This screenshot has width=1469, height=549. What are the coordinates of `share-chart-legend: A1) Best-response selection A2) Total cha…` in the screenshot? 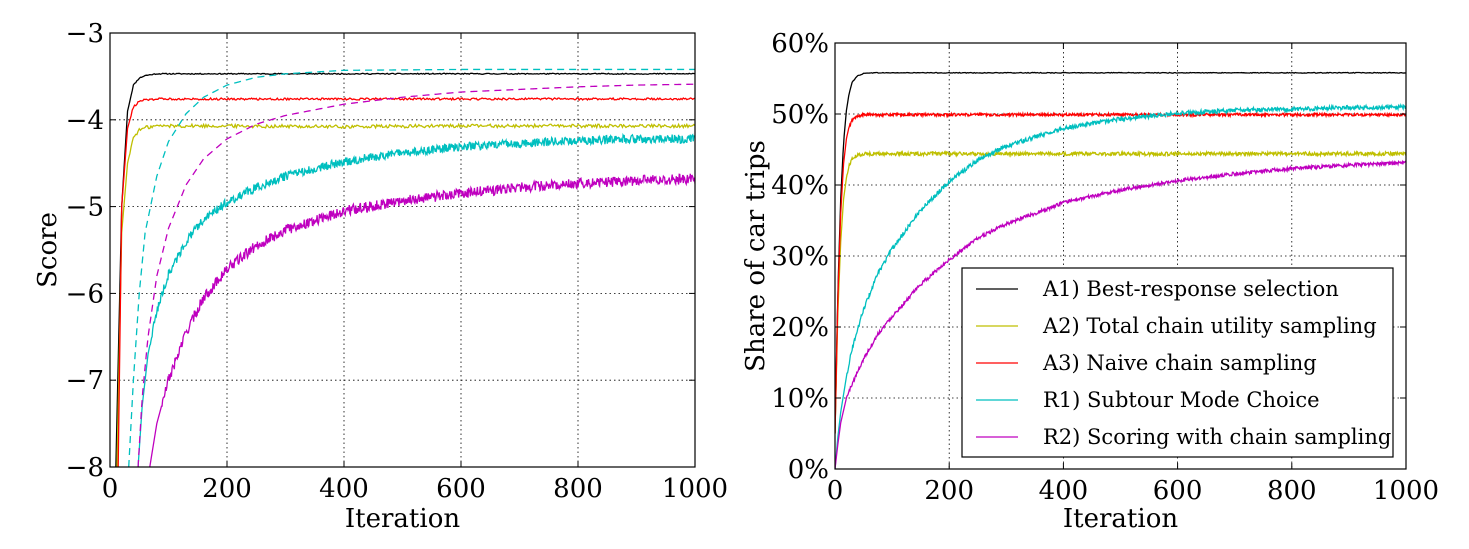 It's located at (1177, 362).